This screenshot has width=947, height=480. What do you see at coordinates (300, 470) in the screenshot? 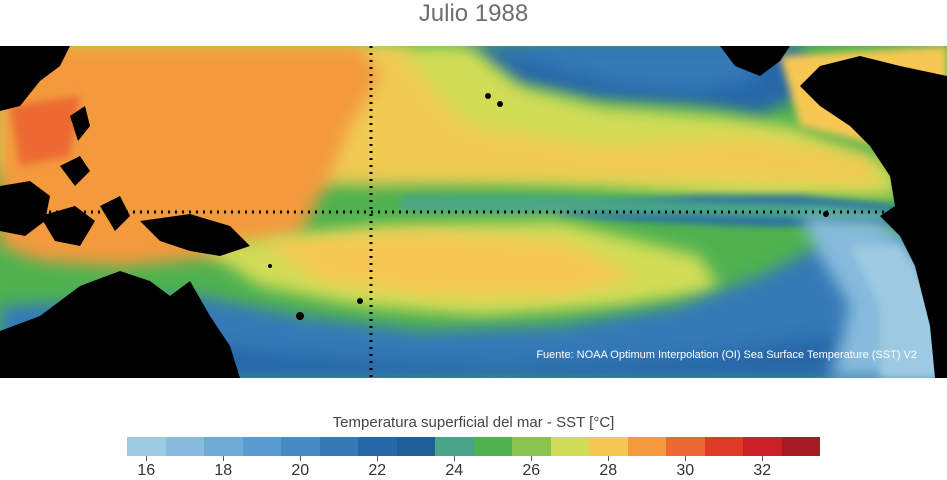
I see `colorbar-tick-label: 20` at bounding box center [300, 470].